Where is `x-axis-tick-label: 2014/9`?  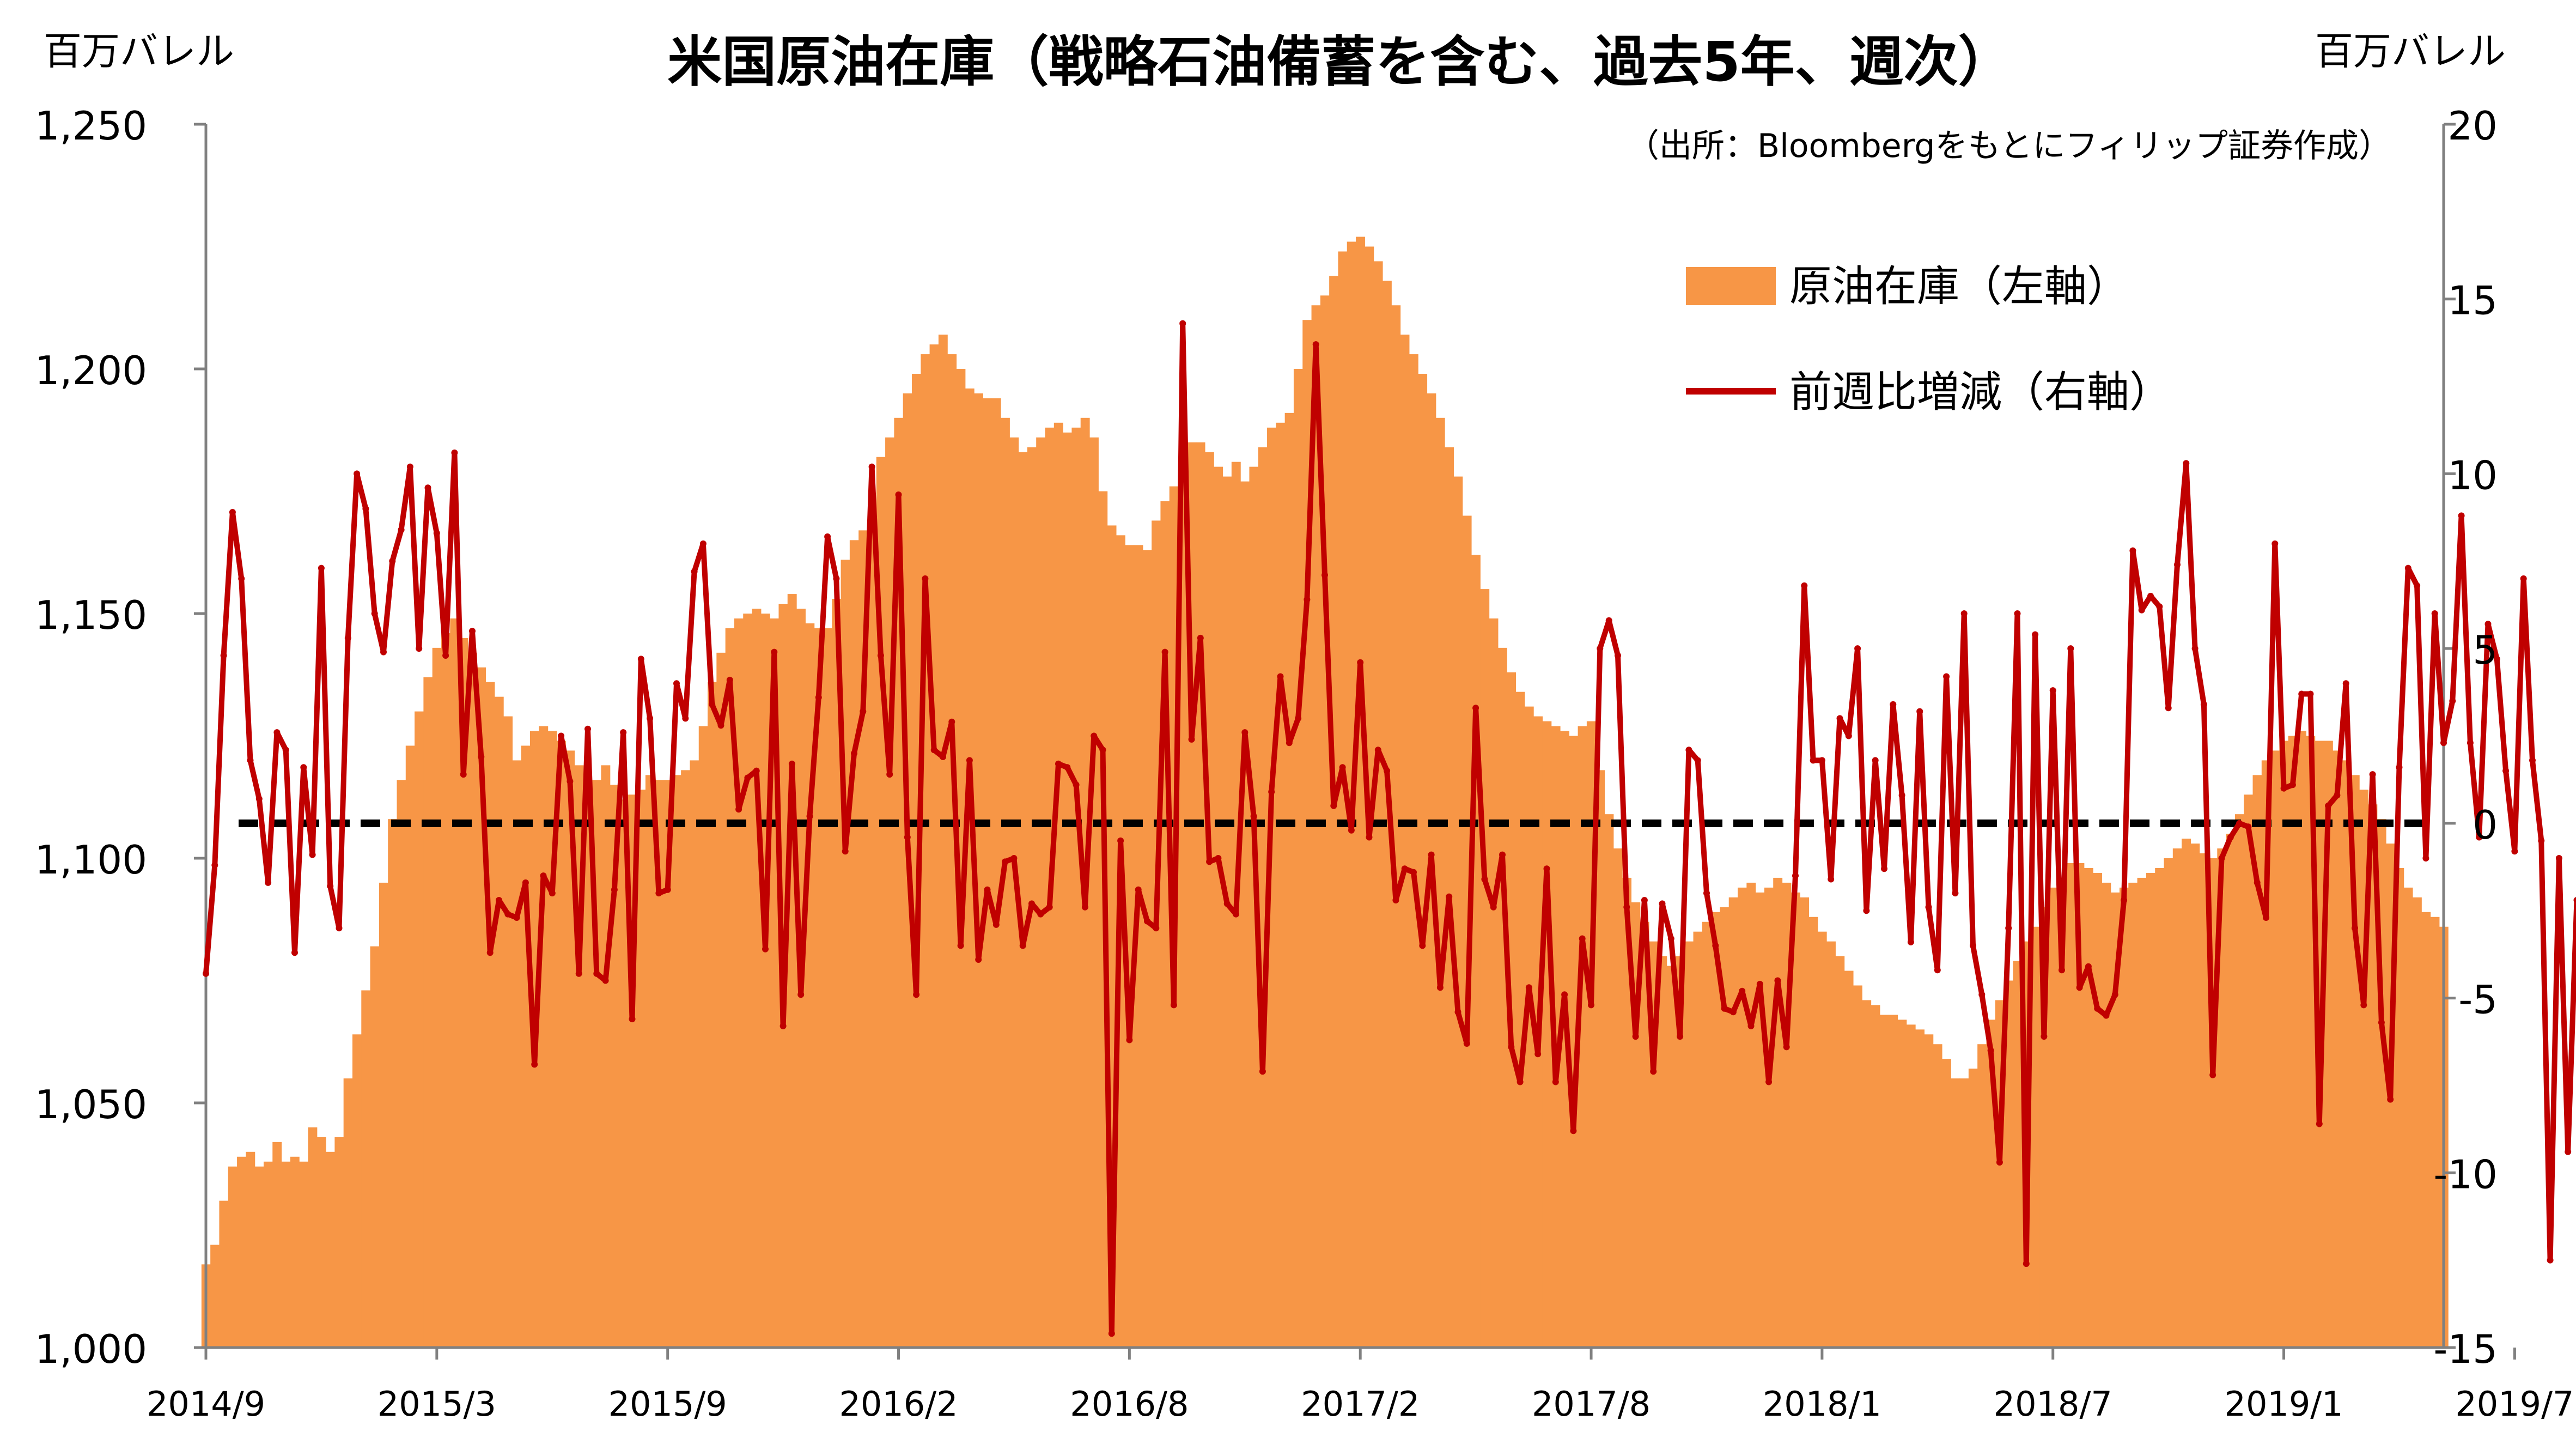 x-axis-tick-label: 2014/9 is located at coordinates (206, 1404).